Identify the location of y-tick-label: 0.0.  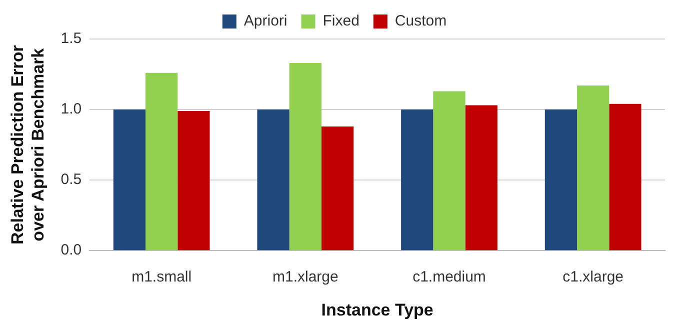
(71, 250).